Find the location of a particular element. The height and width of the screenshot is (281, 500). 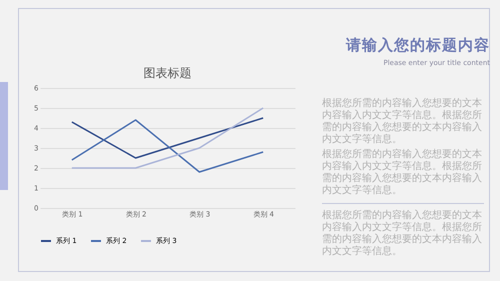

text: 请输入您的标题内容 is located at coordinates (417, 45).